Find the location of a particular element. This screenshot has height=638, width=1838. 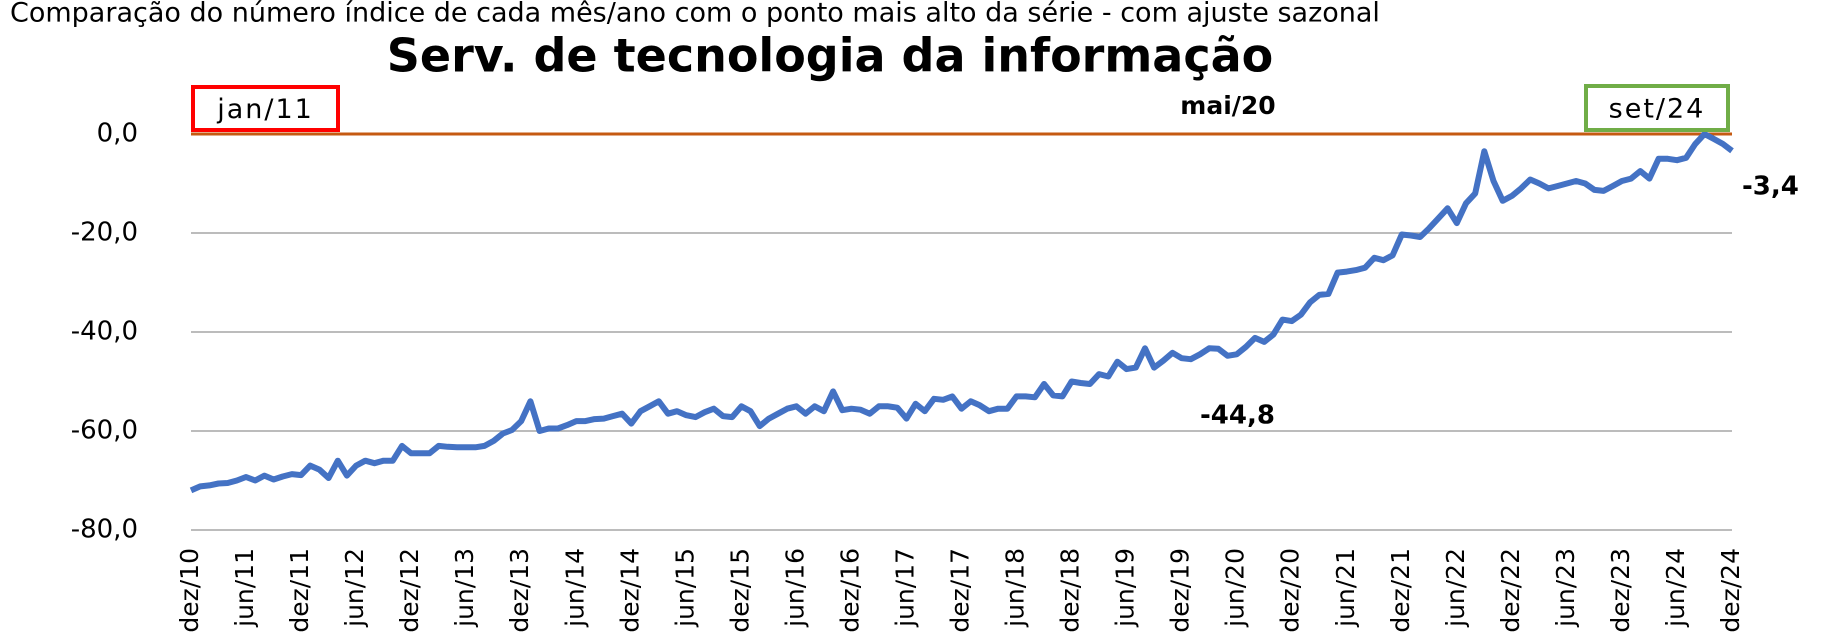

x-tick-label: jun/12 is located at coordinates (354, 588).